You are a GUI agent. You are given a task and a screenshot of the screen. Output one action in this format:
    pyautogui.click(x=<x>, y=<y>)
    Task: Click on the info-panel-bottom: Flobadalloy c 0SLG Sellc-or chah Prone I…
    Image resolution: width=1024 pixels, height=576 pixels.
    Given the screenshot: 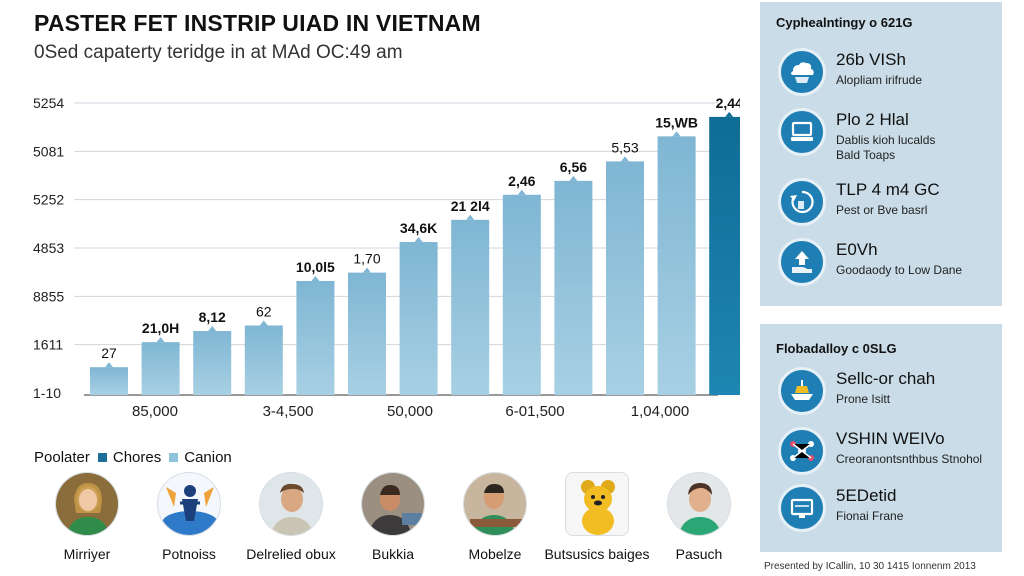 What is the action you would take?
    pyautogui.click(x=881, y=438)
    